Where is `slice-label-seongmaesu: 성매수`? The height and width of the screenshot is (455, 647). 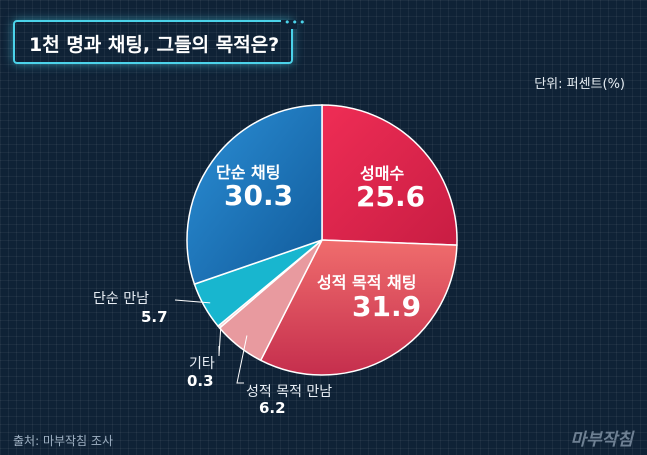
slice-label-seongmaesu: 성매수 is located at coordinates (382, 173).